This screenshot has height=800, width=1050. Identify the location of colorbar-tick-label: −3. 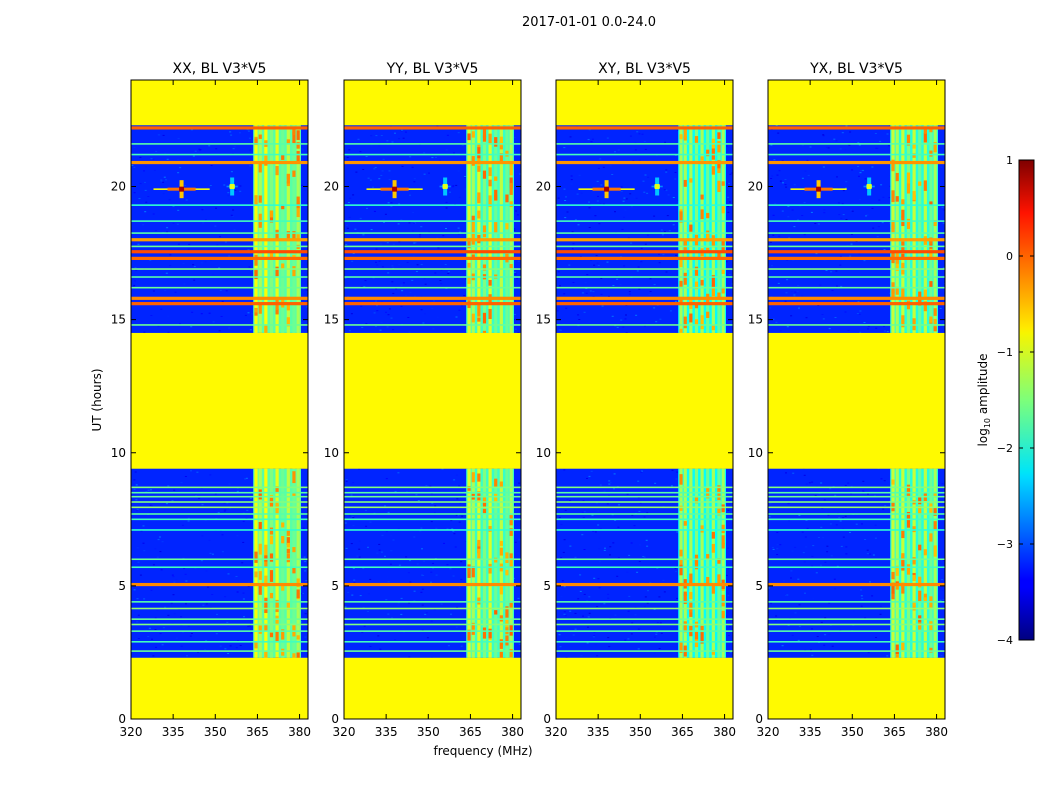
(1005, 544).